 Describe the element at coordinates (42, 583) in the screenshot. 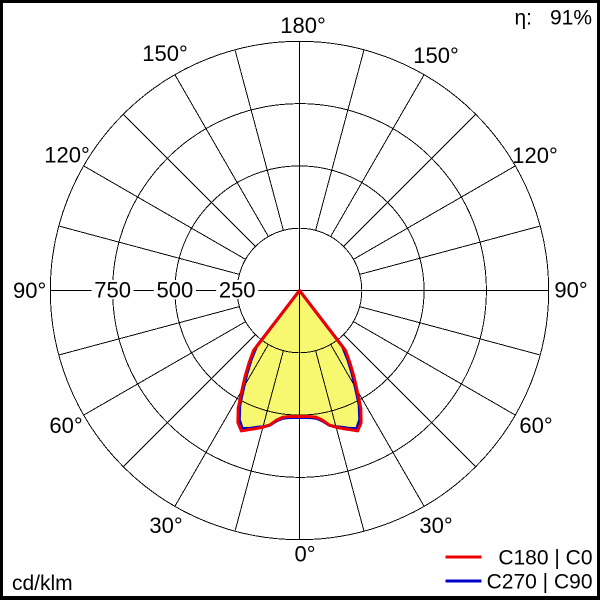

I see `svg-text: cd/klm` at that location.